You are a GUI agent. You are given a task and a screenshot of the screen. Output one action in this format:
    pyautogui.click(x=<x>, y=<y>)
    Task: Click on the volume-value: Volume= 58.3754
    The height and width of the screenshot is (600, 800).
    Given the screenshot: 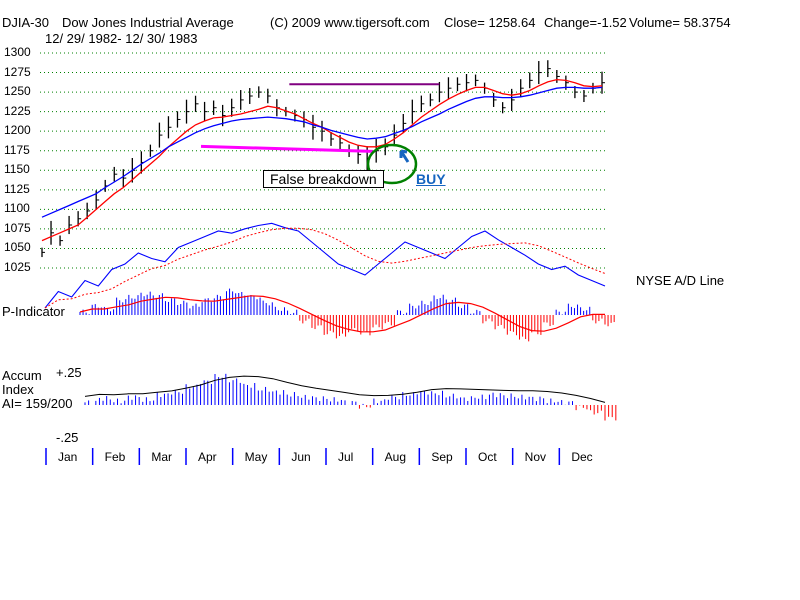 What is the action you would take?
    pyautogui.click(x=680, y=22)
    